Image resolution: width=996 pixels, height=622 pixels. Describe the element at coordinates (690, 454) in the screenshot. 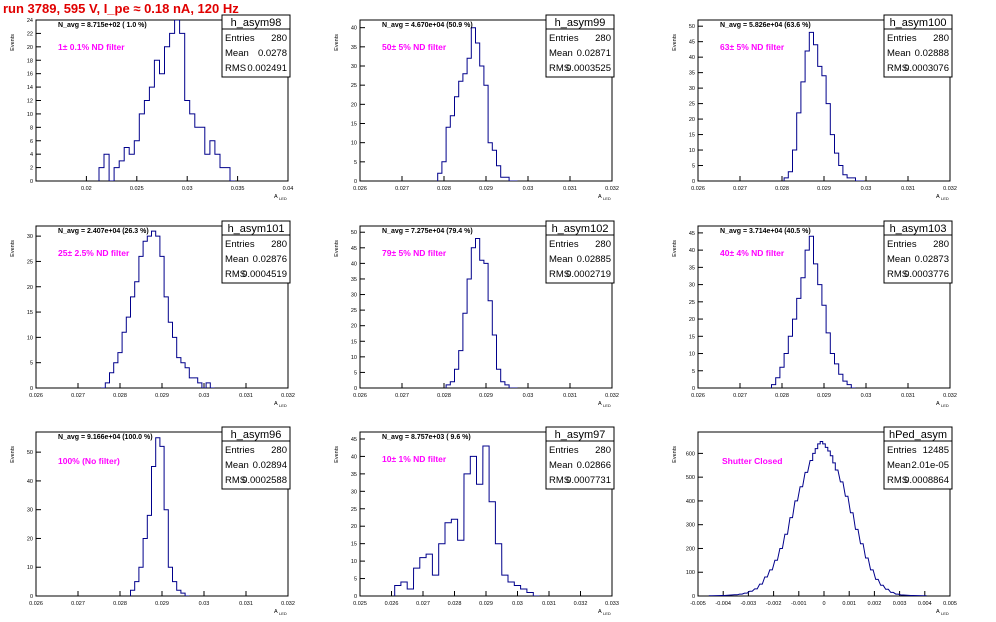

I see `y-tick-label: 600` at that location.